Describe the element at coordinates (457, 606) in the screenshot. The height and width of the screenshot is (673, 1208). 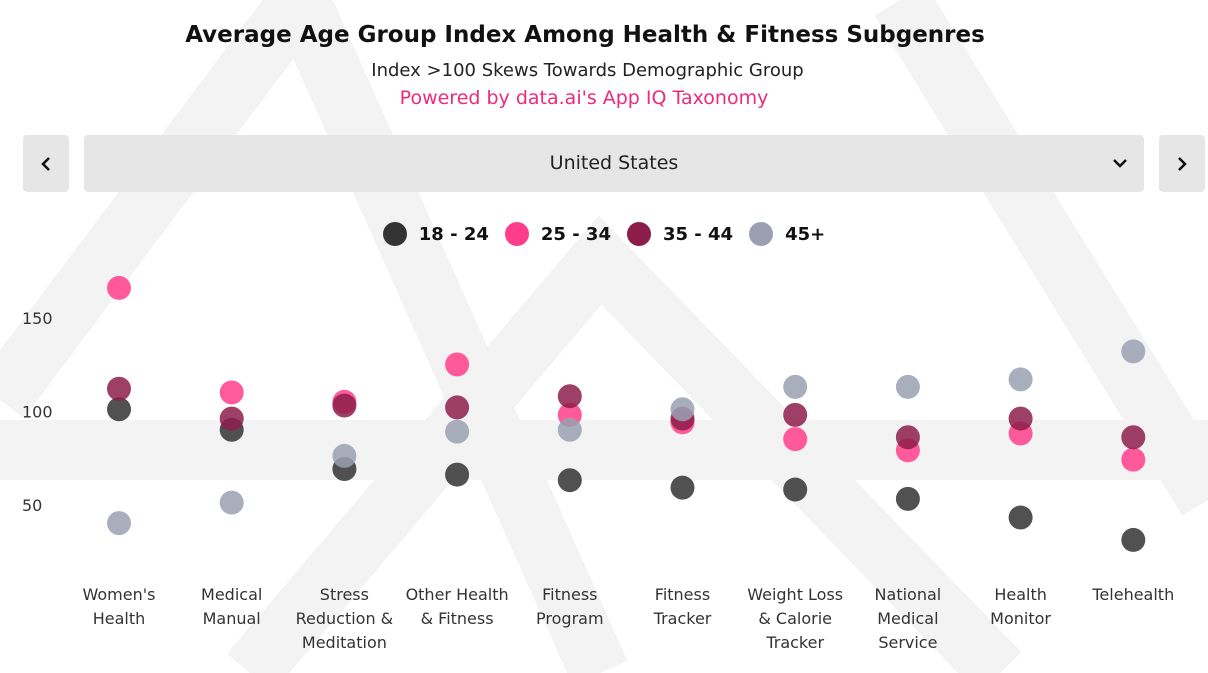
I see `x-tick-label: Other Health & Fitness` at that location.